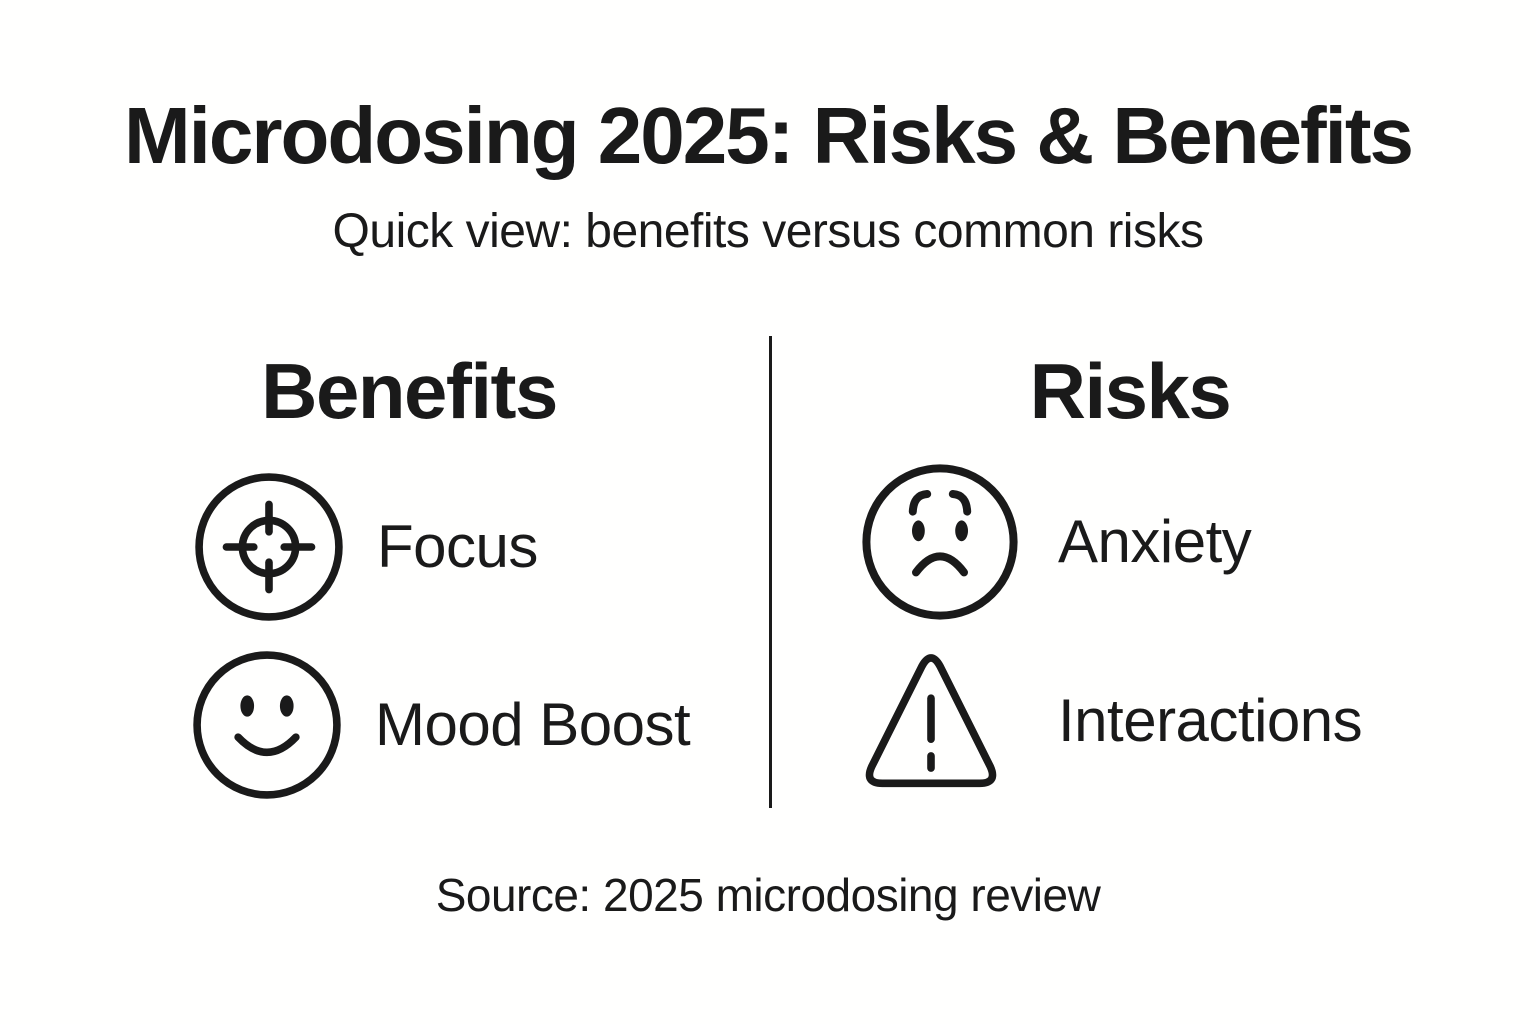  What do you see at coordinates (1130, 391) in the screenshot?
I see `risks-column-heading: Risks` at bounding box center [1130, 391].